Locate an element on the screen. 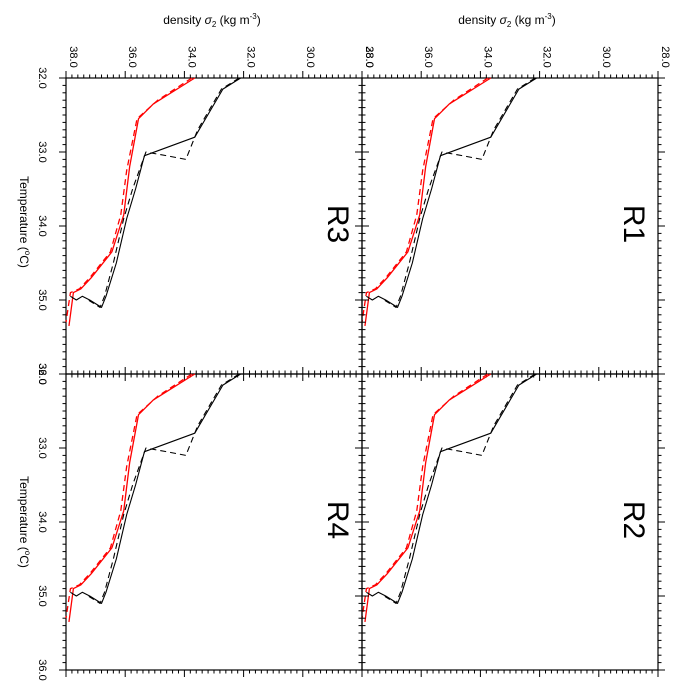 The width and height of the screenshot is (676, 698). left-axis-title-top: Temperature (oC) is located at coordinates (24, 222).